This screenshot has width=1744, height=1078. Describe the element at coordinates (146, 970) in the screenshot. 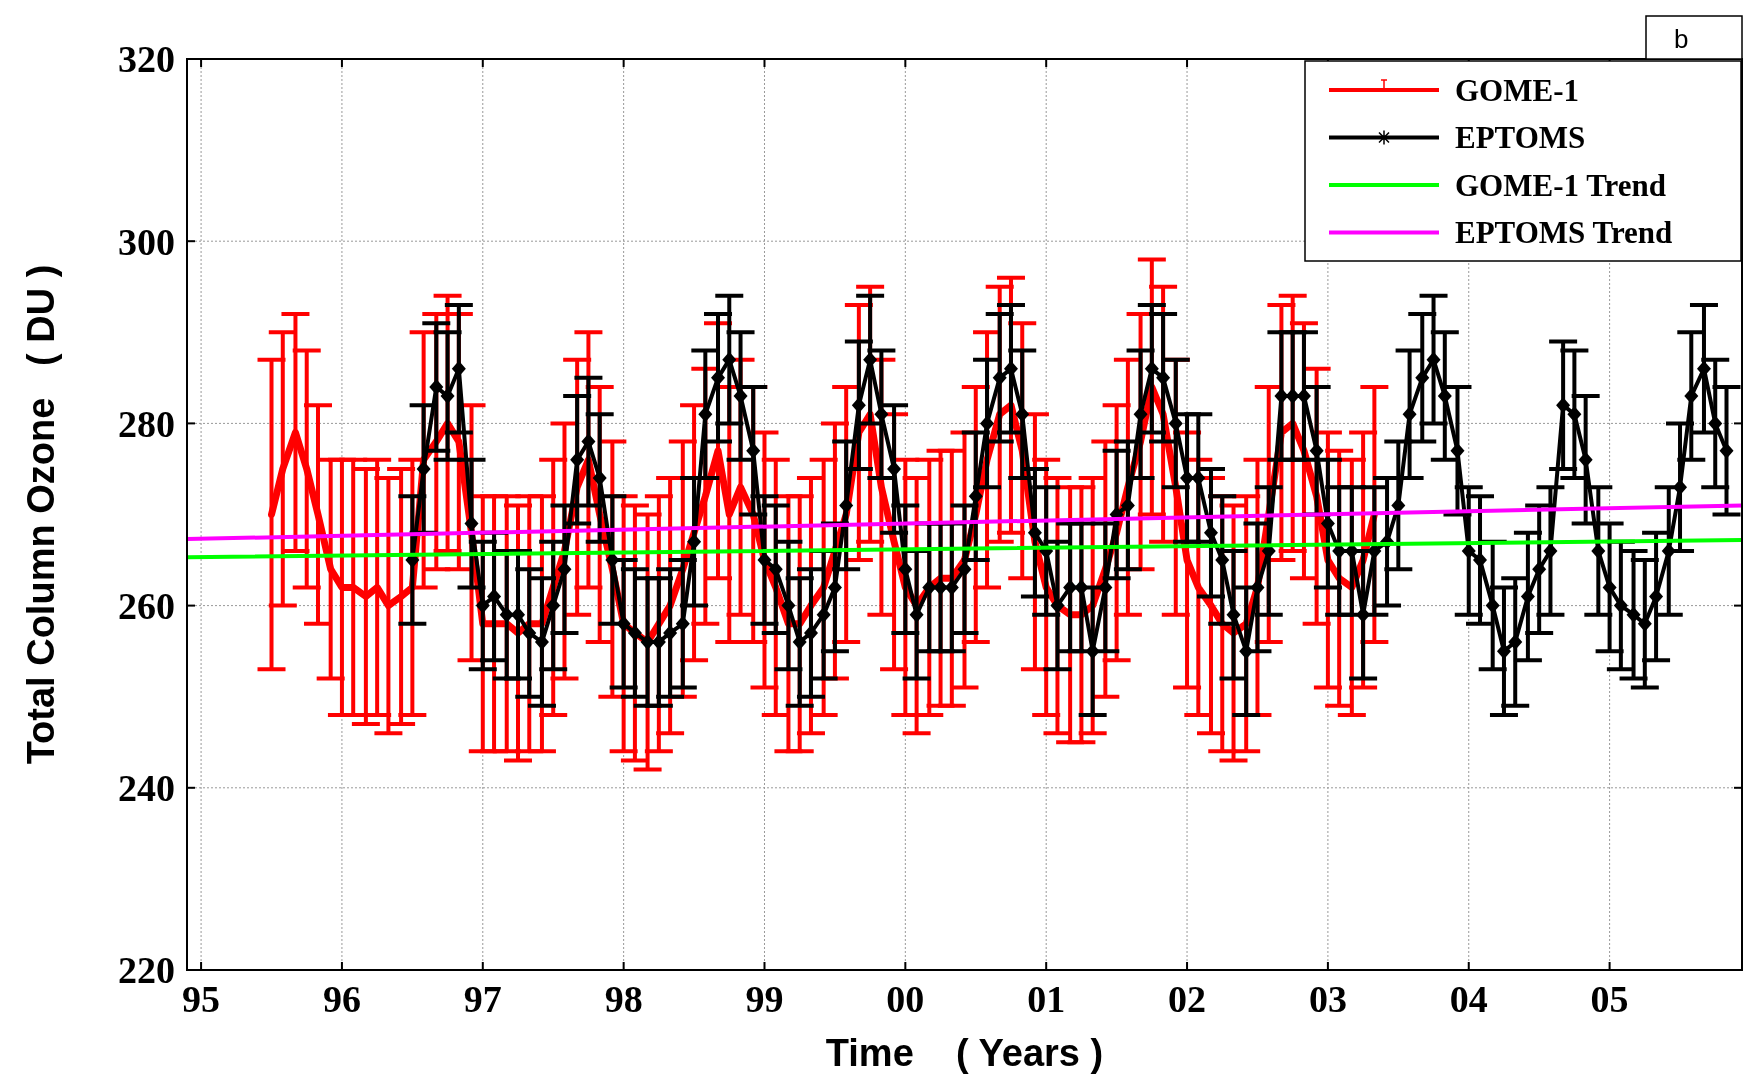

I see `y-tick-label: 220` at that location.